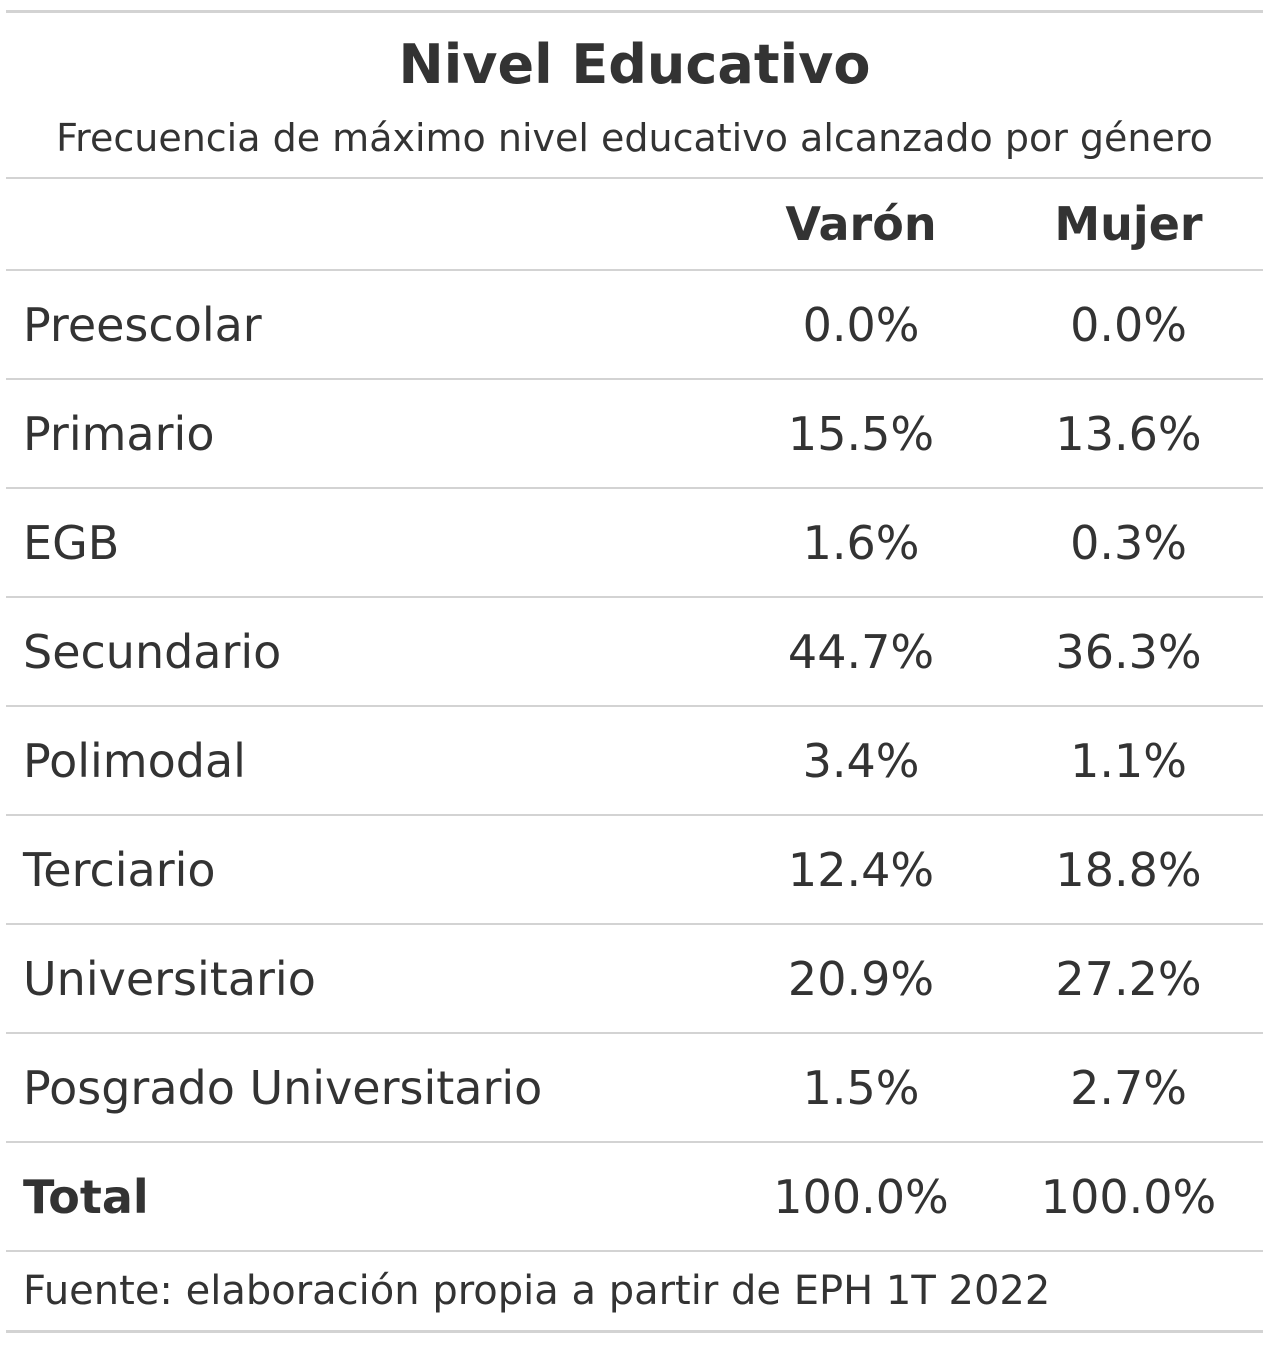 The image size is (1270, 1350). I want to click on table-row: EGB 1.6% 0.3%, so click(634, 542).